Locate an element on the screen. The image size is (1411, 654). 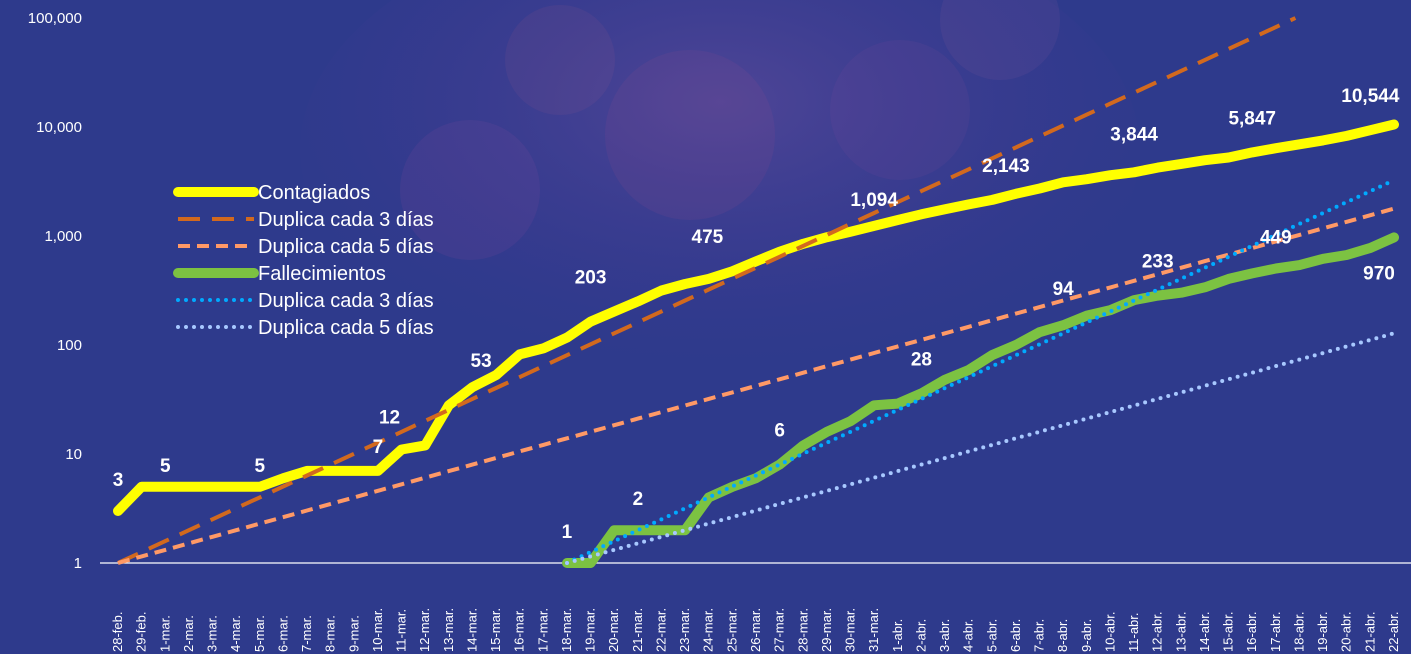
legend-label: Fallecimientos is located at coordinates (322, 274).